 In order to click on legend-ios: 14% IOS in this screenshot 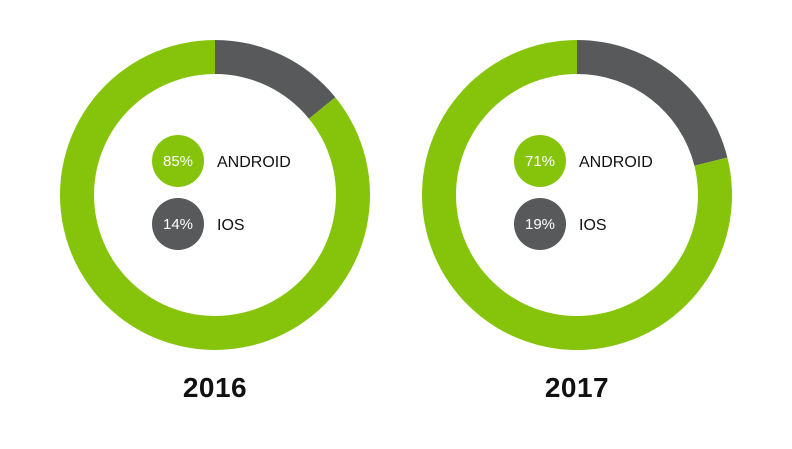, I will do `click(198, 224)`.